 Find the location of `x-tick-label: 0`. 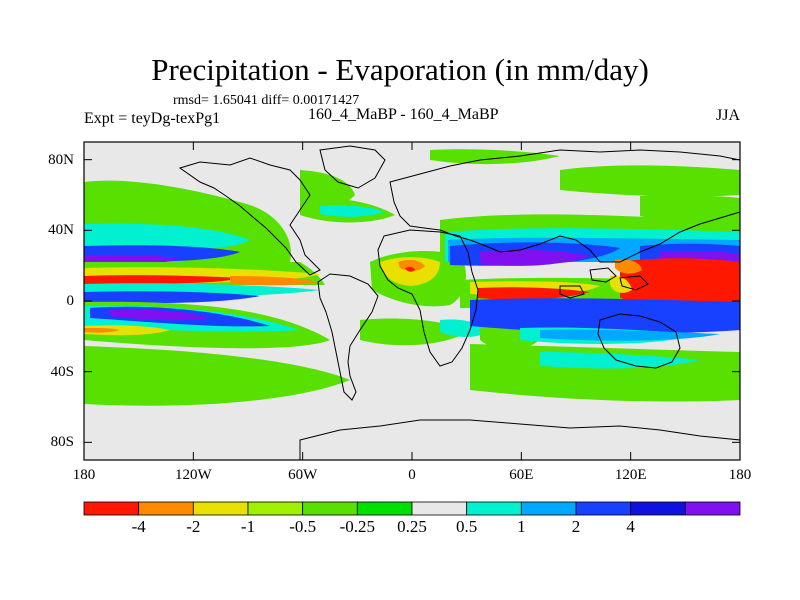

x-tick-label: 0 is located at coordinates (412, 475).